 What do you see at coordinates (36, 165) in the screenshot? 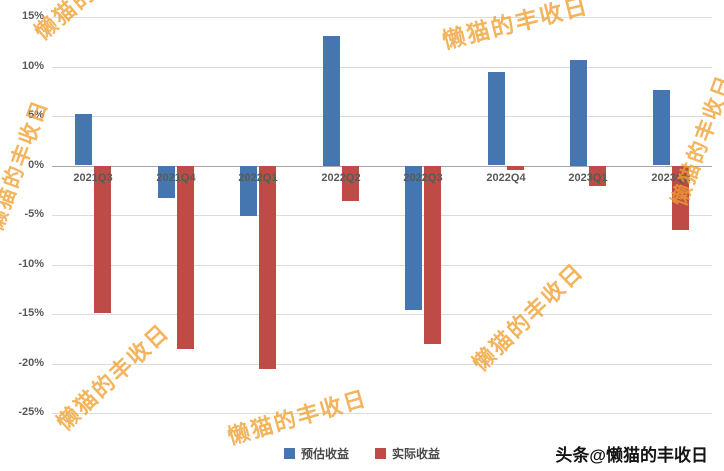
I see `y-axis-label: 0%` at bounding box center [36, 165].